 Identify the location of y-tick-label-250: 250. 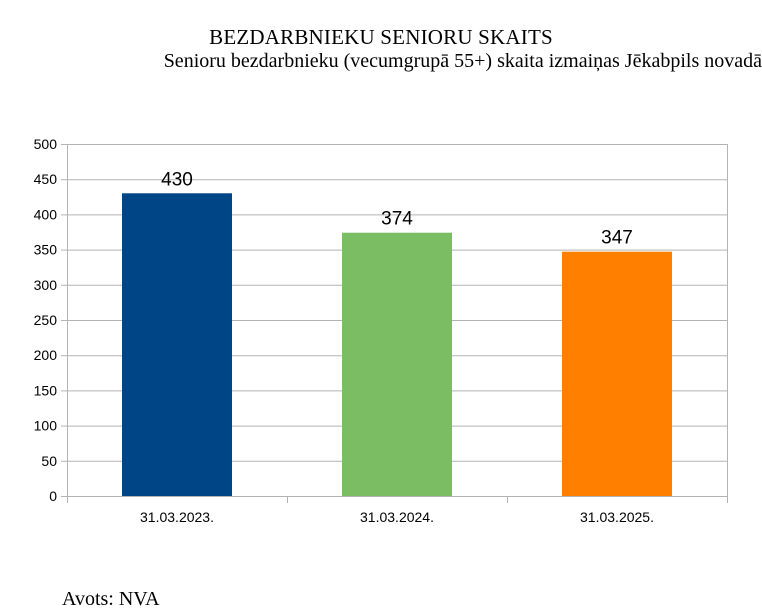
(46, 320).